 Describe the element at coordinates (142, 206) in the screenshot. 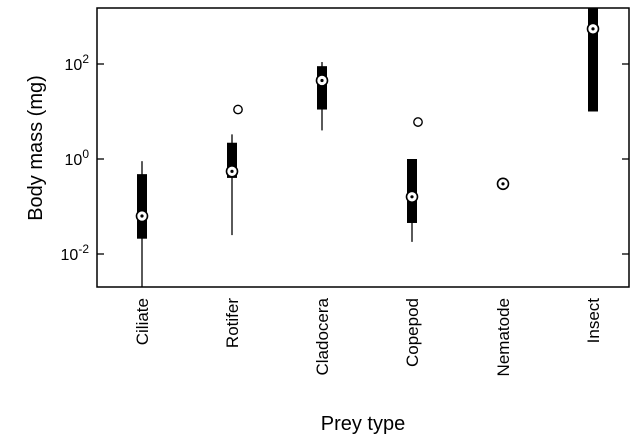

I see `box-ciliate` at that location.